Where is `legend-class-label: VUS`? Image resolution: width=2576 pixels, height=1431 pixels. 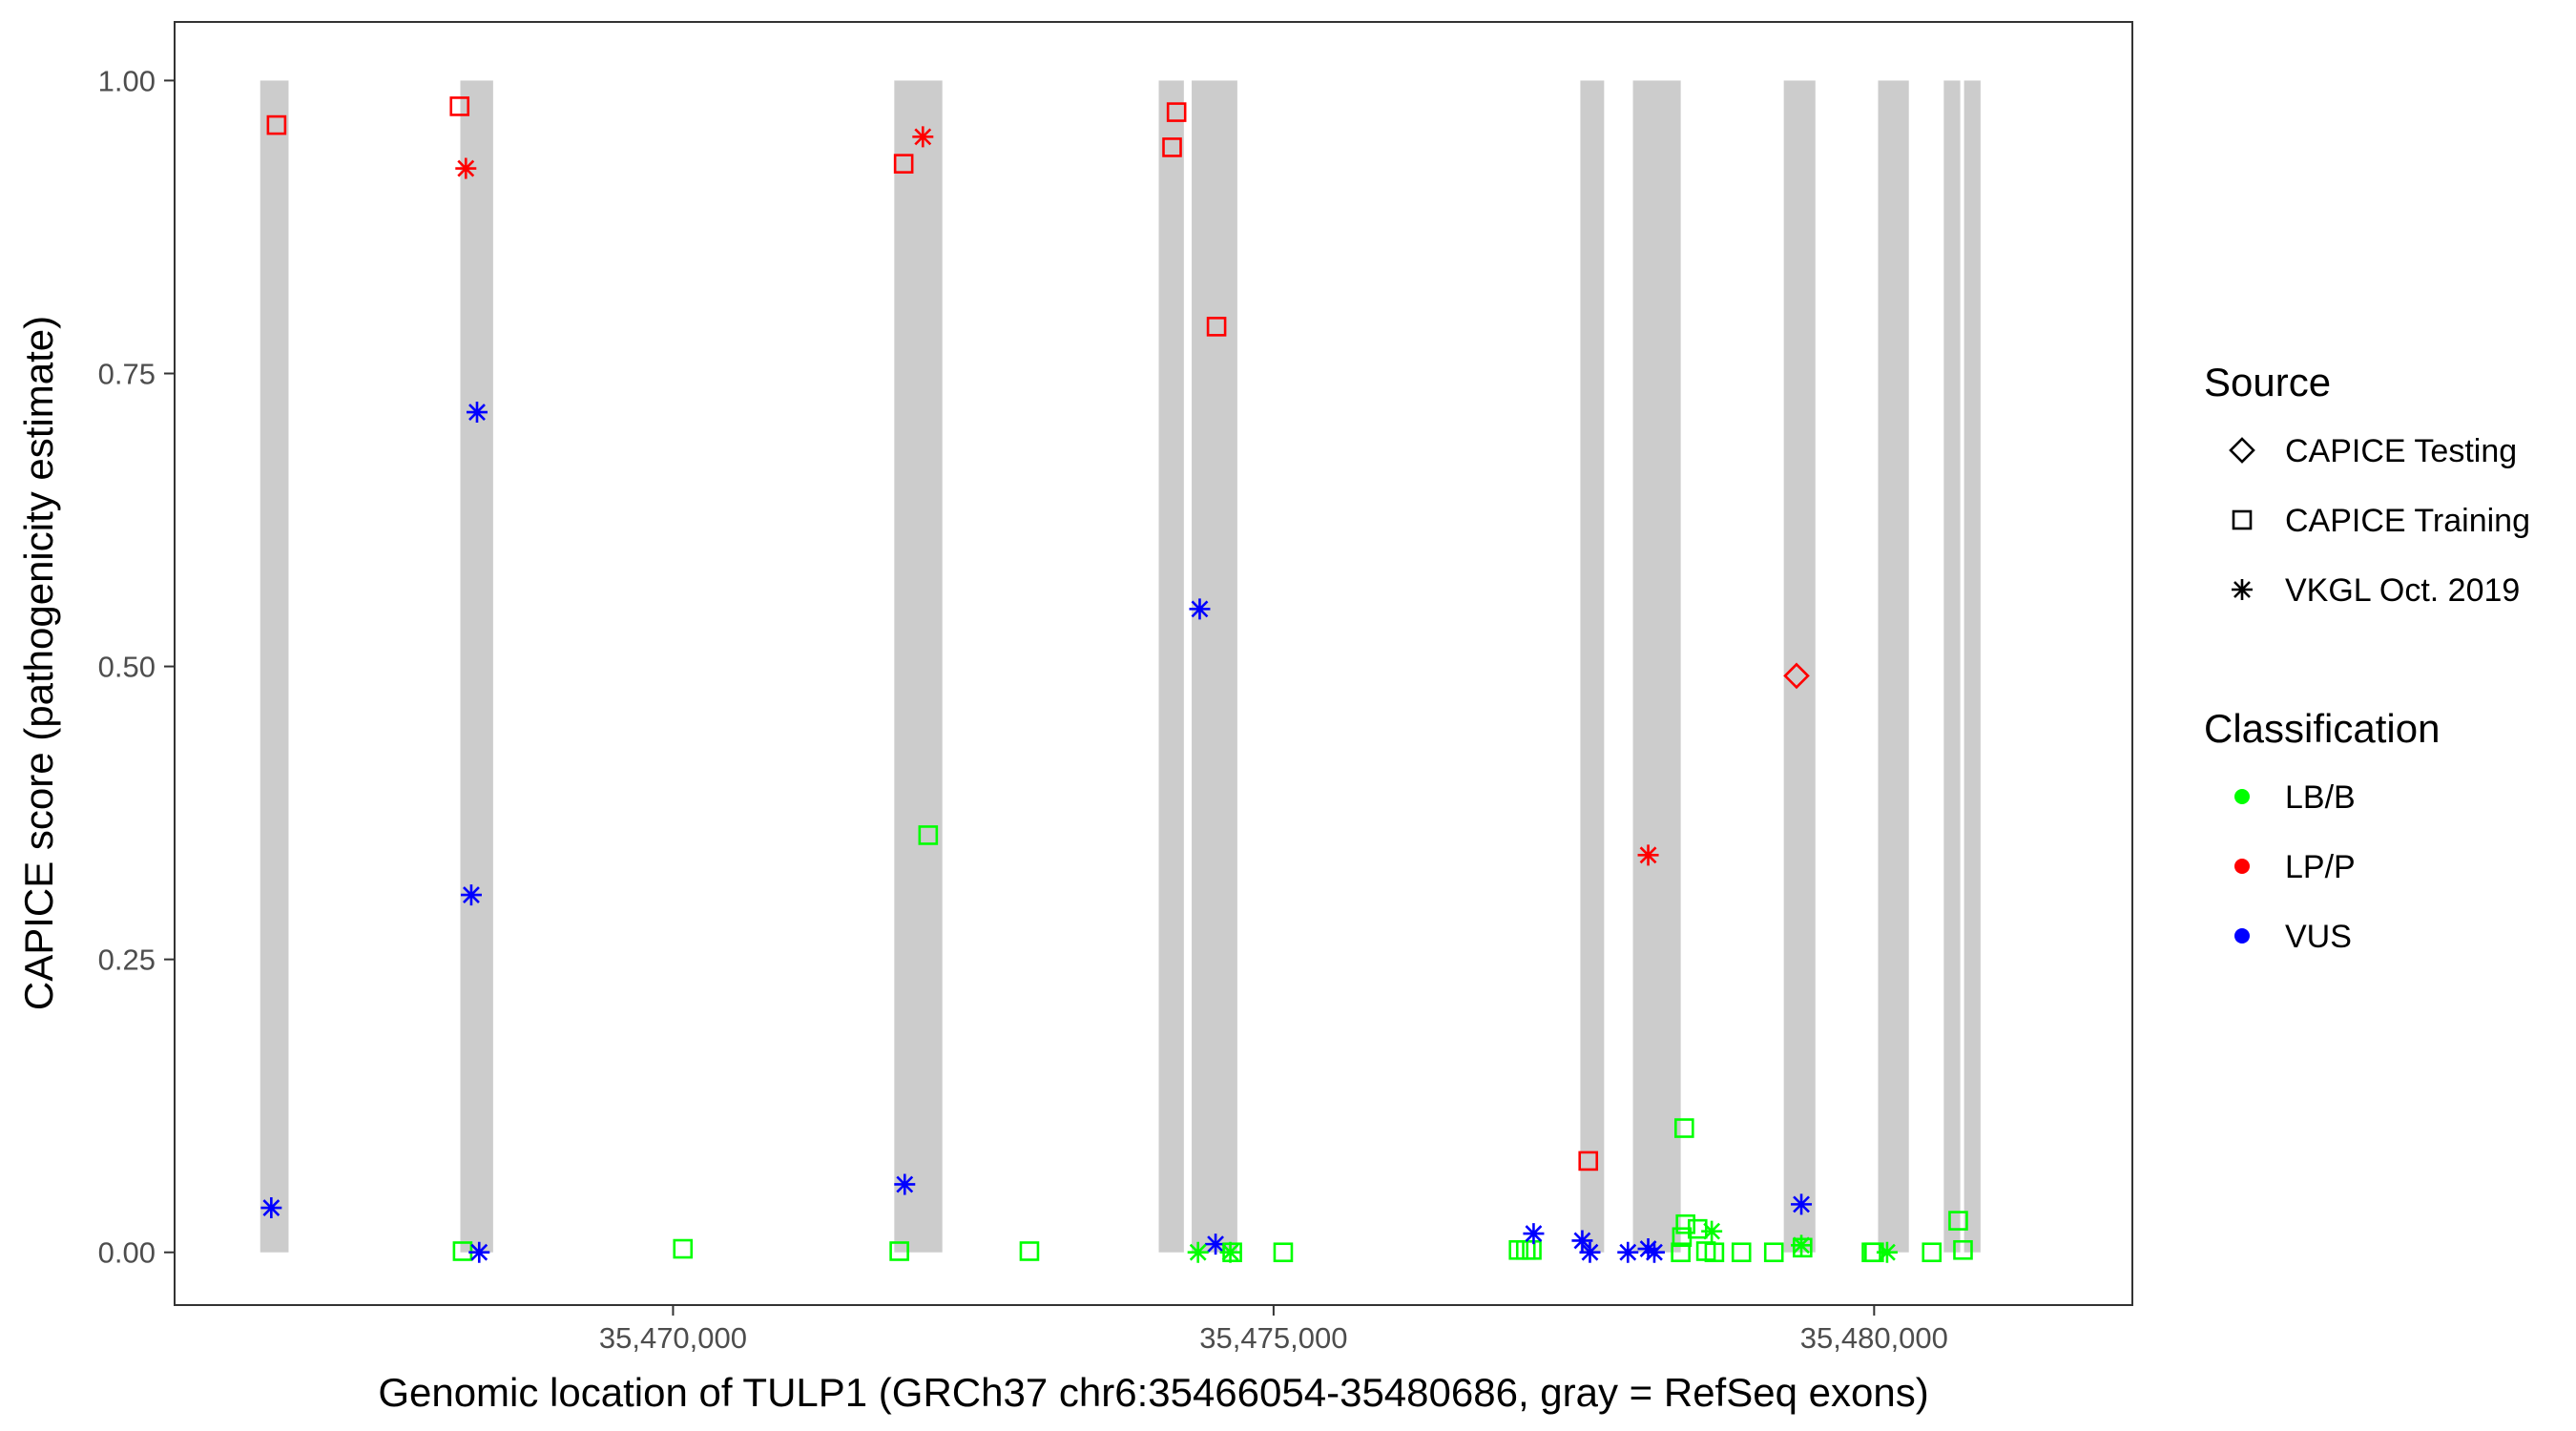
legend-class-label: VUS is located at coordinates (2318, 937).